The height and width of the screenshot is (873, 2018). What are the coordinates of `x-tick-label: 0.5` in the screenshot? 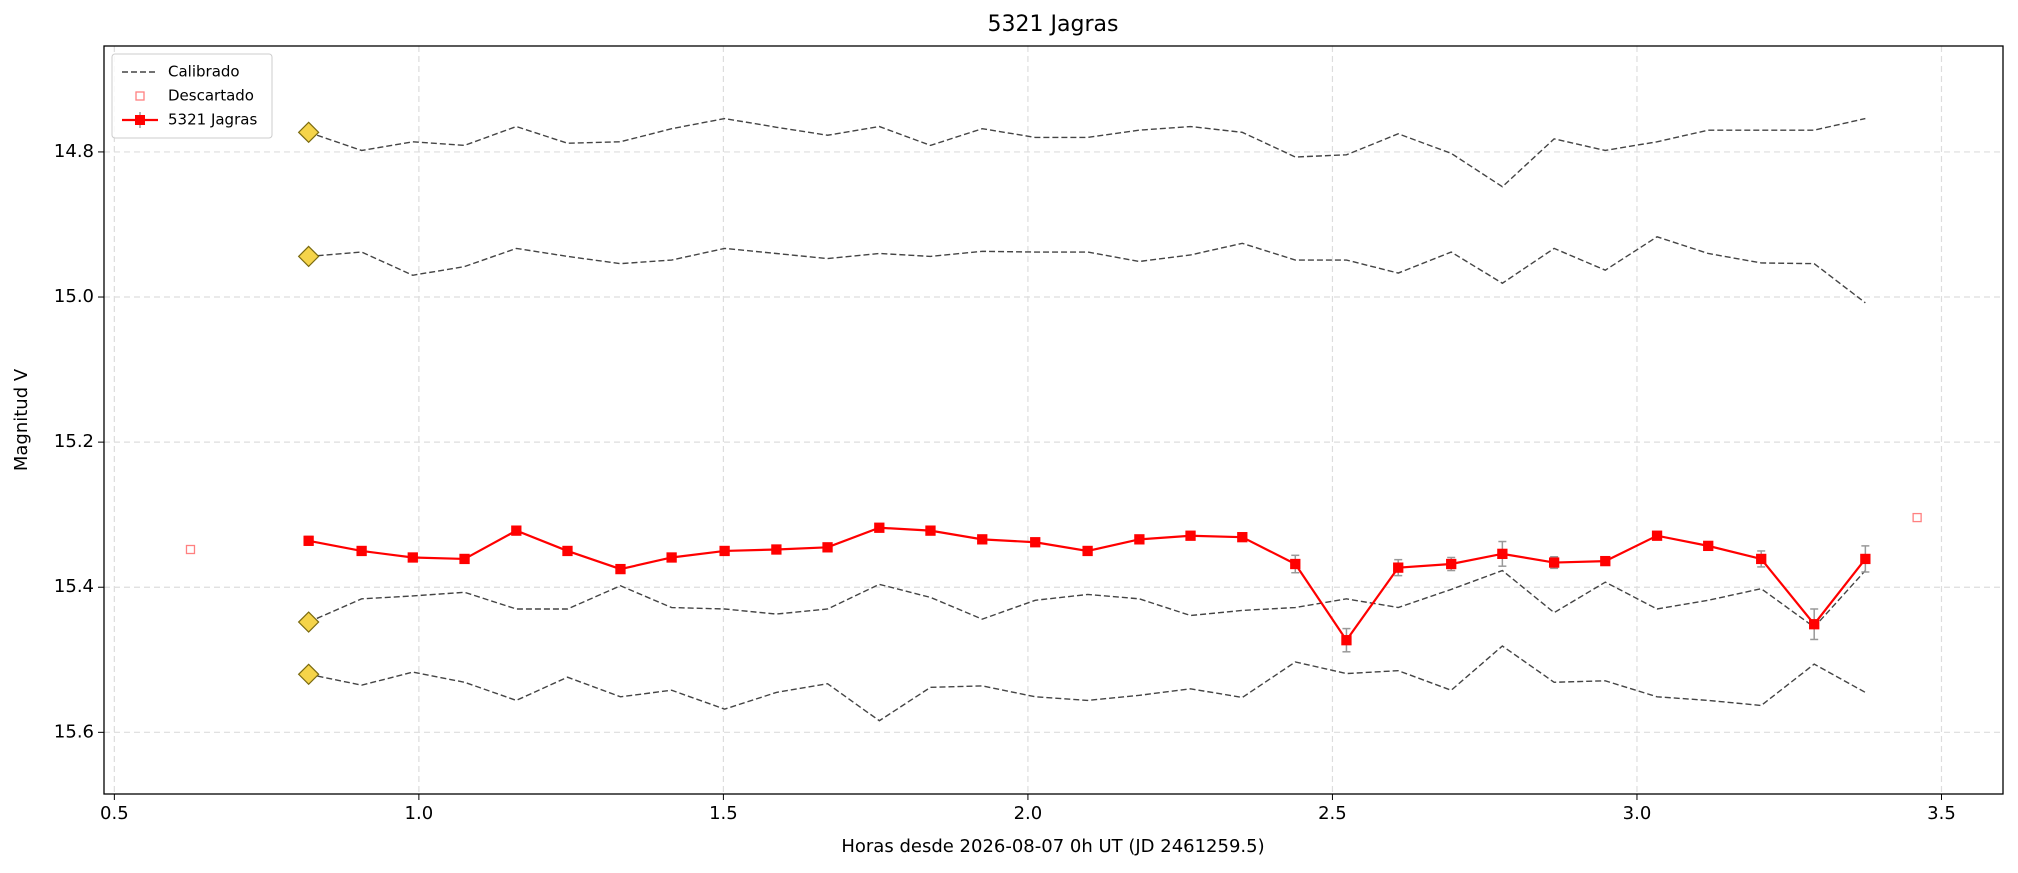 It's located at (114, 813).